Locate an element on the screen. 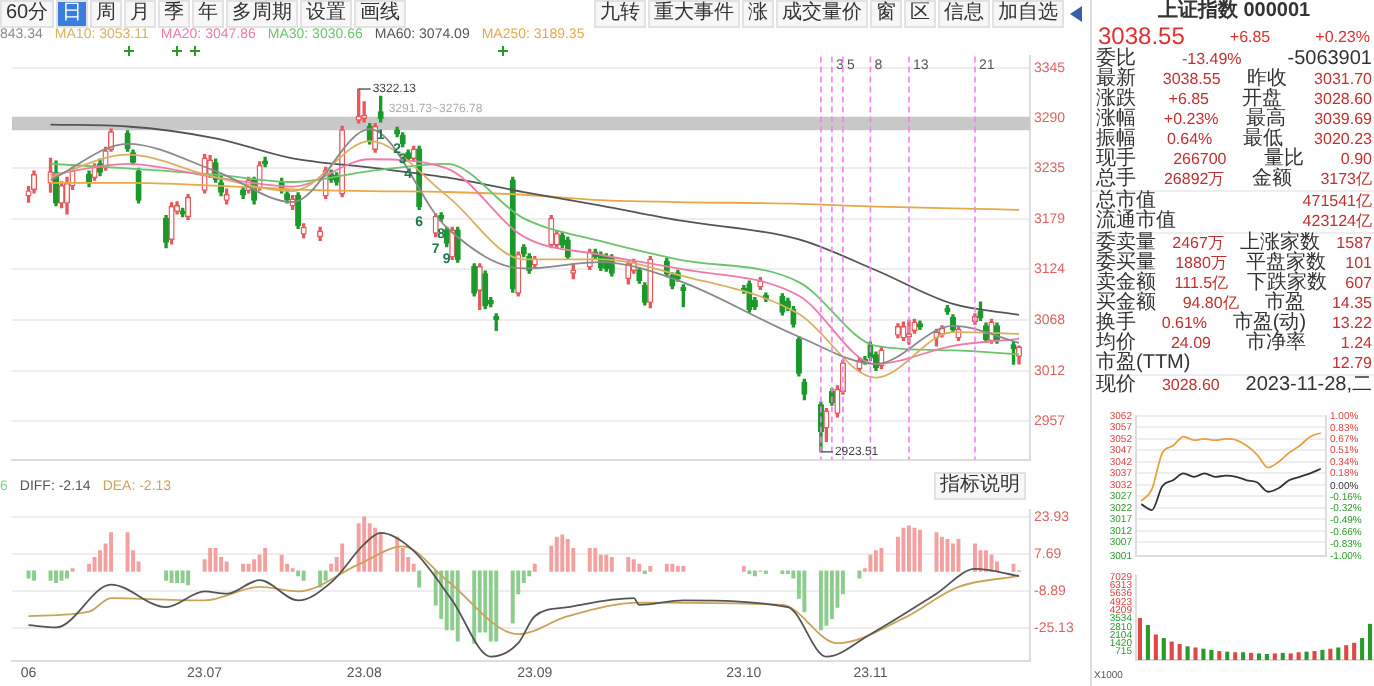  text: 3038.55 +6.85 +0.23% is located at coordinates (1234, 36).